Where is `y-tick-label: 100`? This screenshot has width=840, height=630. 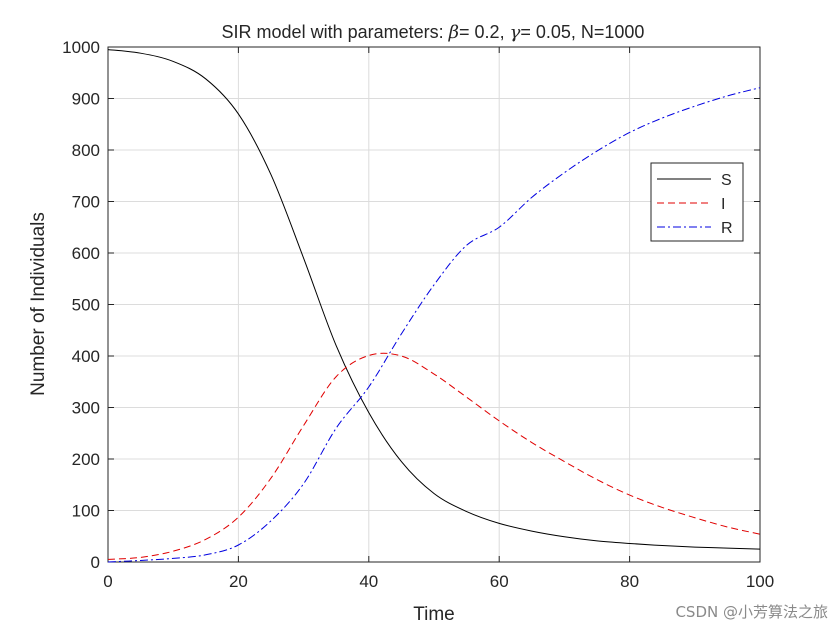
y-tick-label: 100 is located at coordinates (86, 511).